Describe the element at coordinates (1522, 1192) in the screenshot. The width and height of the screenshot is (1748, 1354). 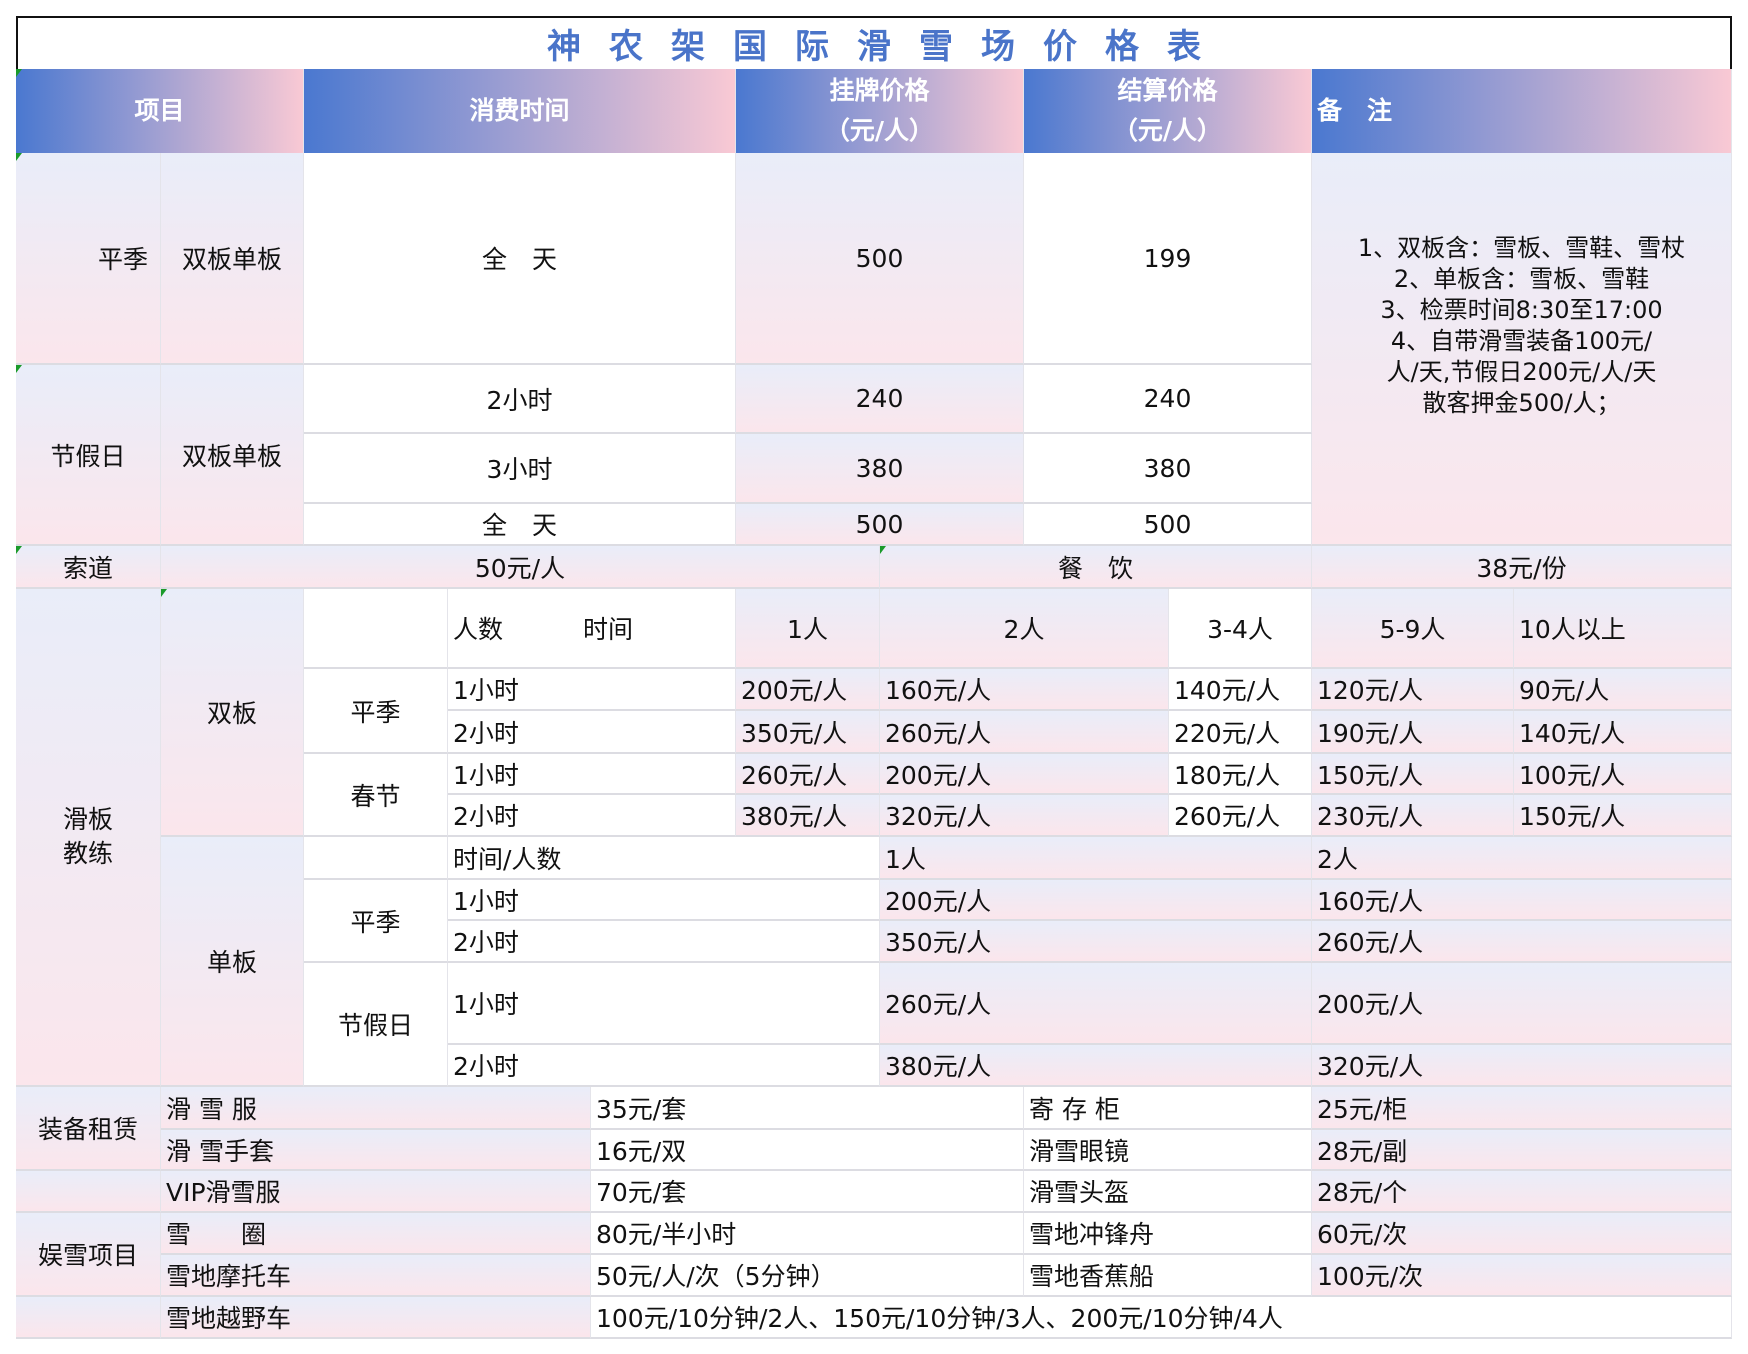
I see `item-price: 28元/个` at that location.